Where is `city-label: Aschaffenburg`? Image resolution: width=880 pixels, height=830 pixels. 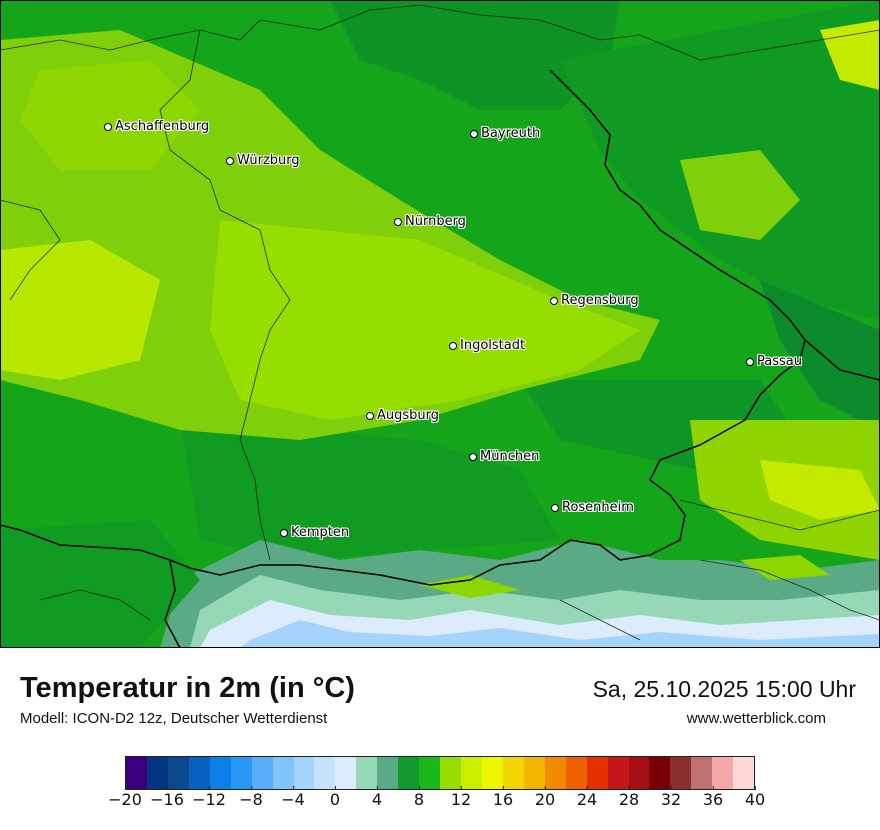
city-label: Aschaffenburg is located at coordinates (162, 126).